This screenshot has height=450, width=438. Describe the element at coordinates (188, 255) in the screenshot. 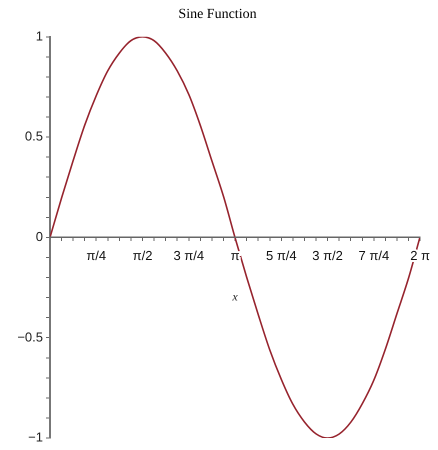

I see `x-tick-label: 3 π/4` at that location.